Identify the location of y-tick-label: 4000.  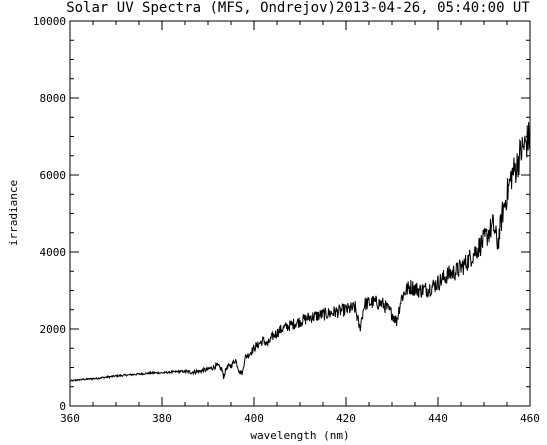
(53, 252).